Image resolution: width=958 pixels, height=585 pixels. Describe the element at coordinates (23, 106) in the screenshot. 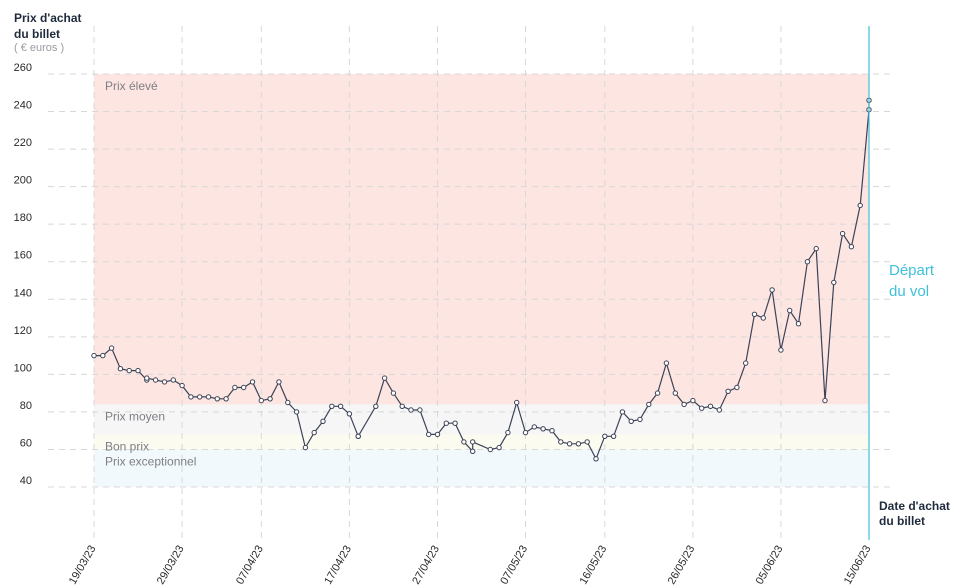

I see `y-tick-label: 240` at that location.